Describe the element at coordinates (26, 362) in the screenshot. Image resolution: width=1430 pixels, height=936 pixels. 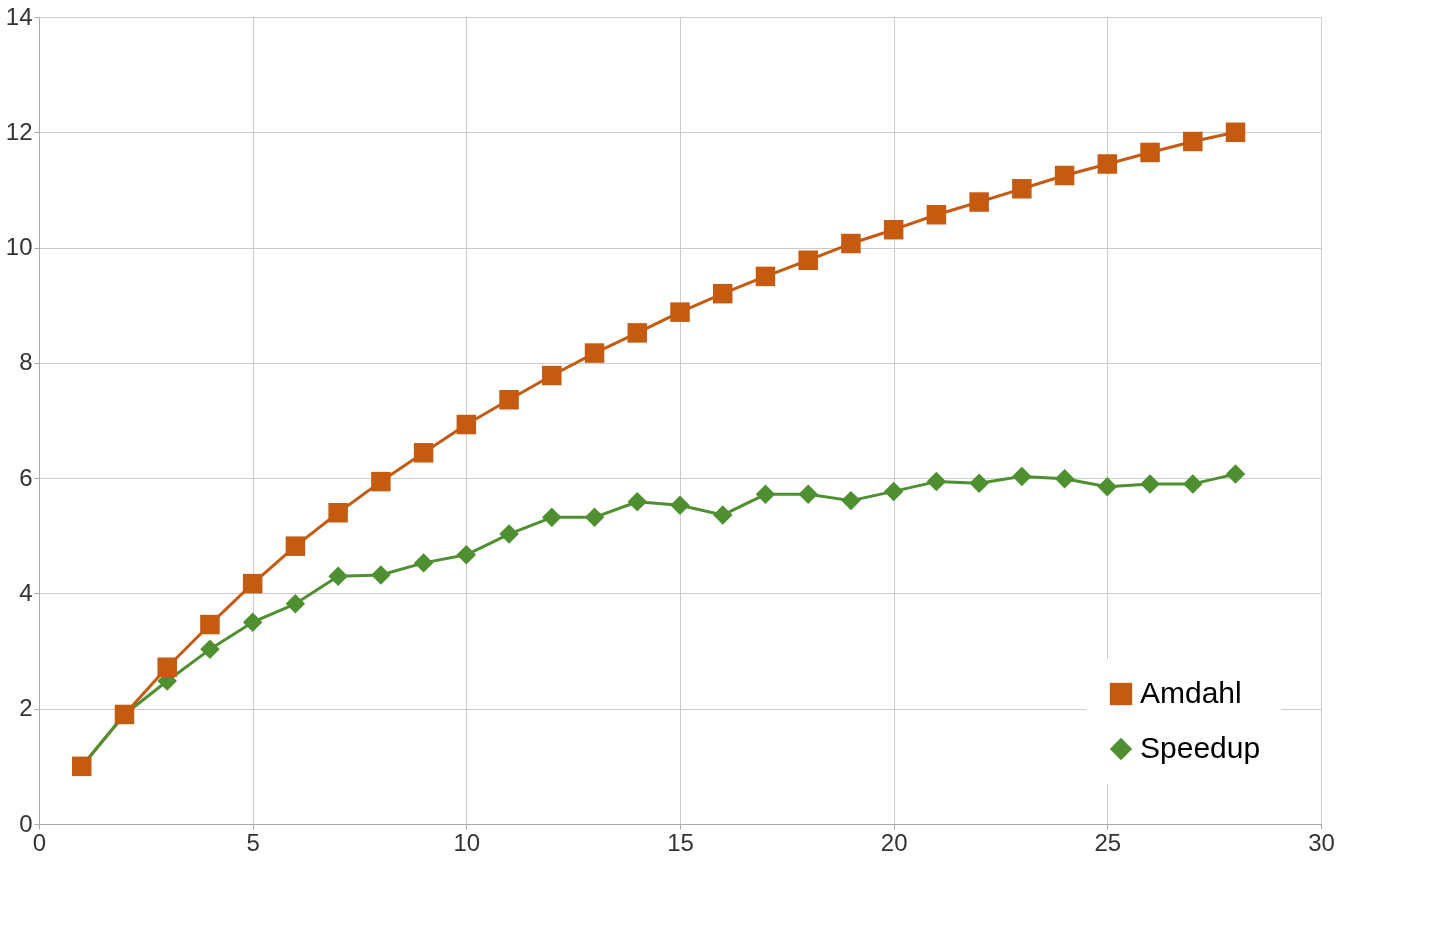
I see `y-tick-label: 8` at that location.